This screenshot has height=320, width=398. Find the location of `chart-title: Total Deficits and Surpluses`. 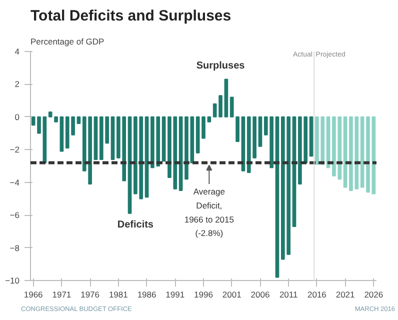

chart-title: Total Deficits and Surpluses is located at coordinates (131, 16).